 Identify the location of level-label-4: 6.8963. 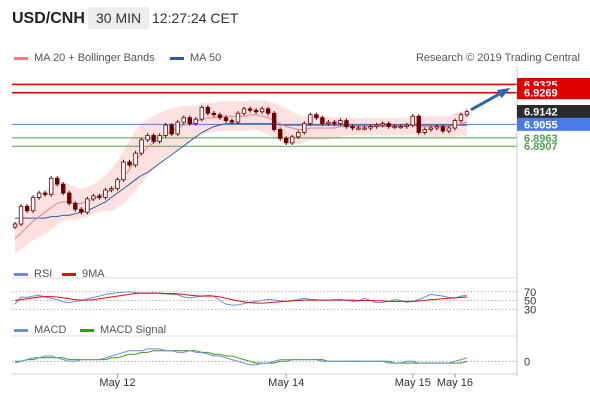
(541, 139).